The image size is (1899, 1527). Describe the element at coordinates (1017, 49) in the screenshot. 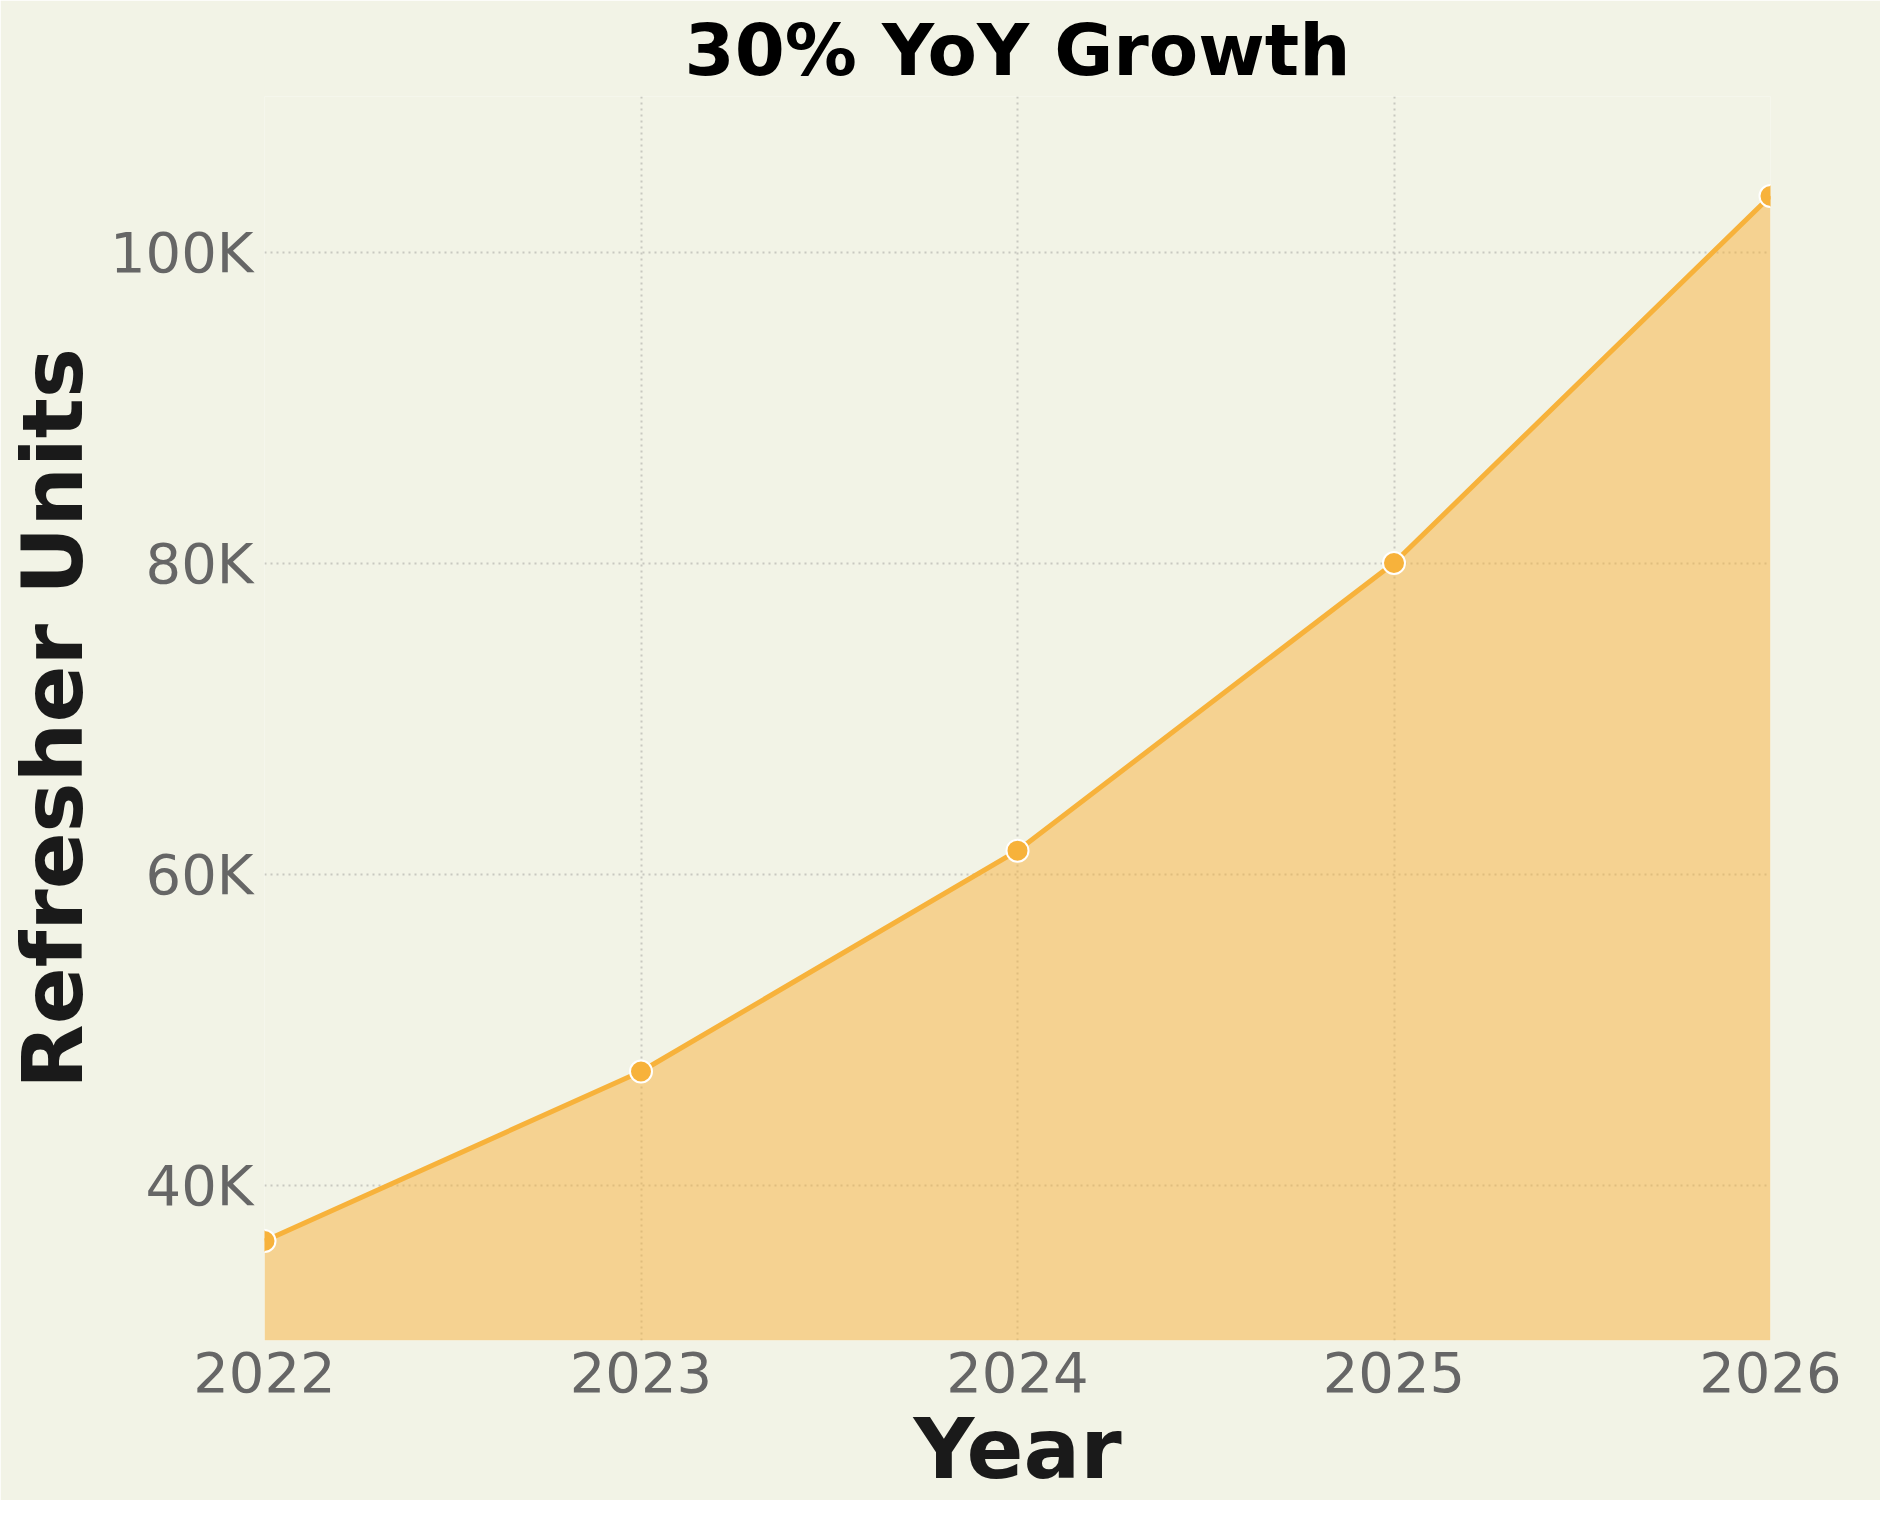

I see `chart-title: 30% YoY Growth` at that location.